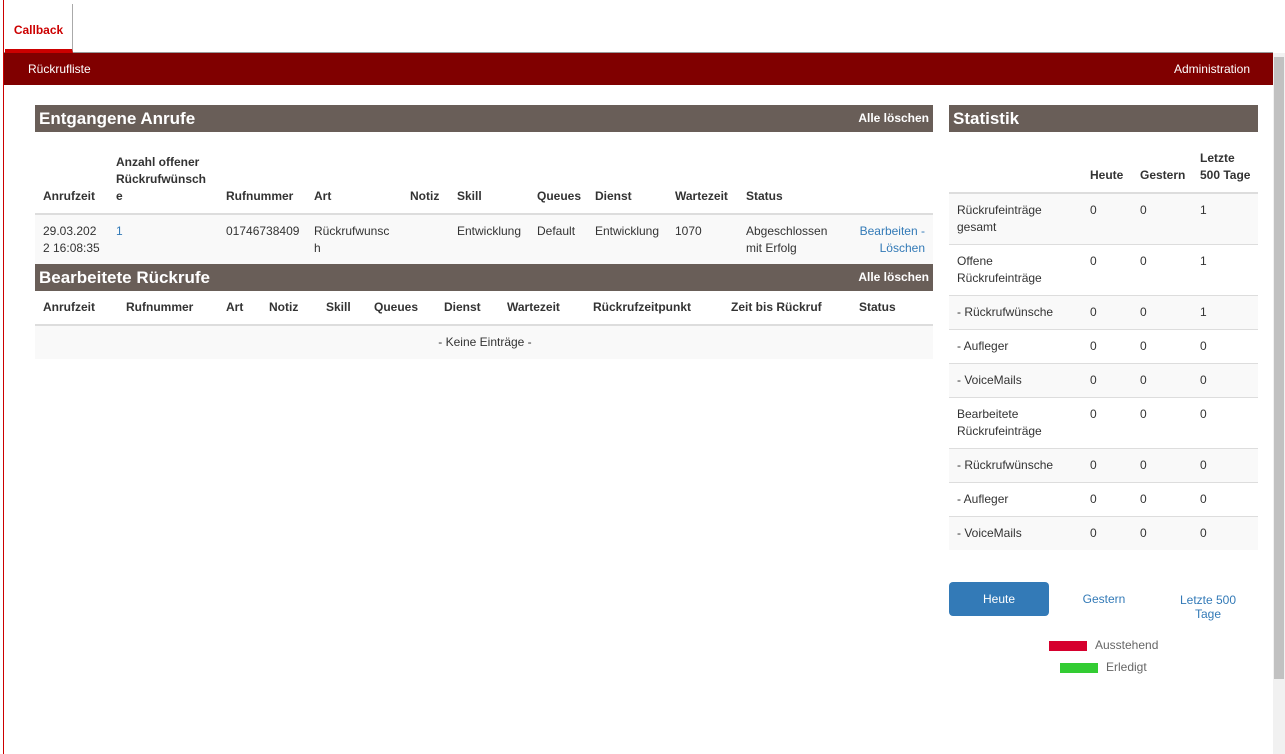 The width and height of the screenshot is (1285, 754). I want to click on nav-rueckrufliste: Rückrufliste, so click(59, 69).